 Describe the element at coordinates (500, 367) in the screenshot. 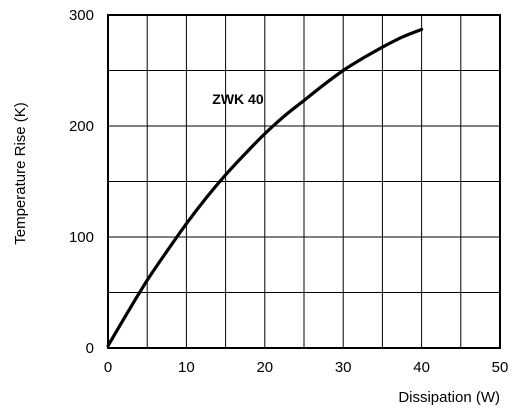

I see `x-tick-label: 50` at that location.